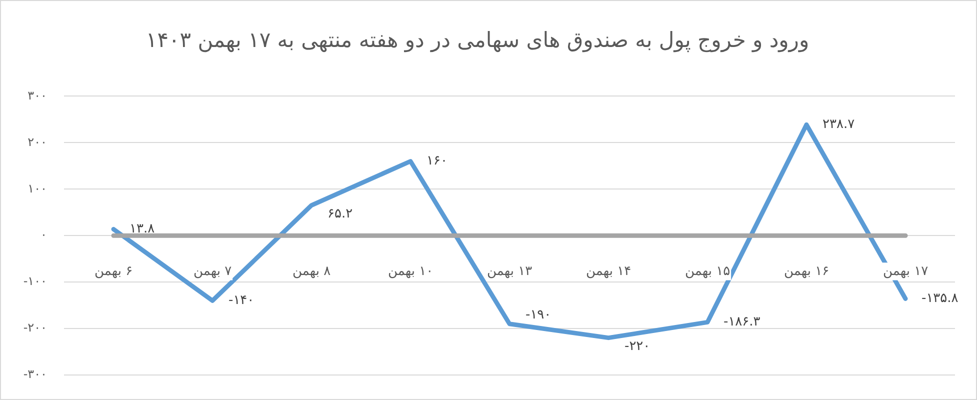  What do you see at coordinates (142, 229) in the screenshot?
I see `data-label: ۱۳.۸` at bounding box center [142, 229].